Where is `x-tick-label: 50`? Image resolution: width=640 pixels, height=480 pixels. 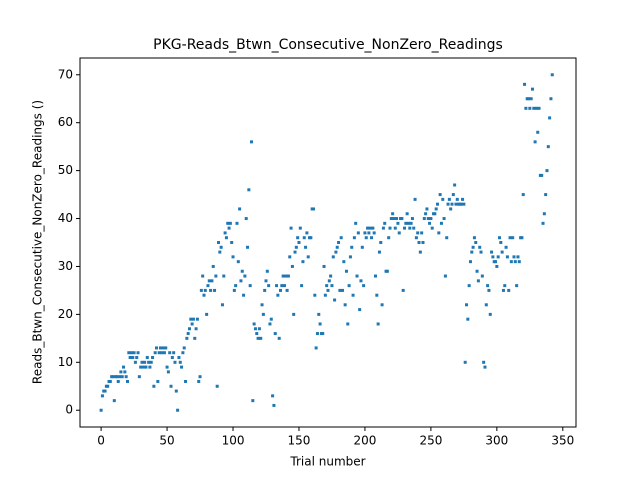 x-tick-label: 50 is located at coordinates (166, 441).